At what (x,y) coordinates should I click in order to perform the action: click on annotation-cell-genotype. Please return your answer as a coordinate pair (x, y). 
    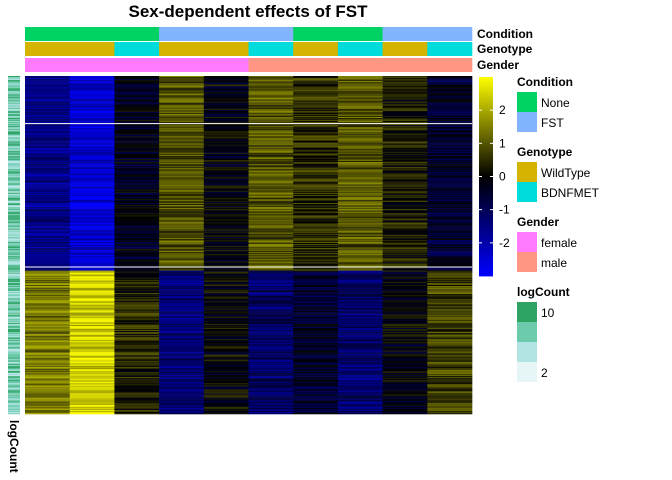
    Looking at the image, I should click on (226, 49).